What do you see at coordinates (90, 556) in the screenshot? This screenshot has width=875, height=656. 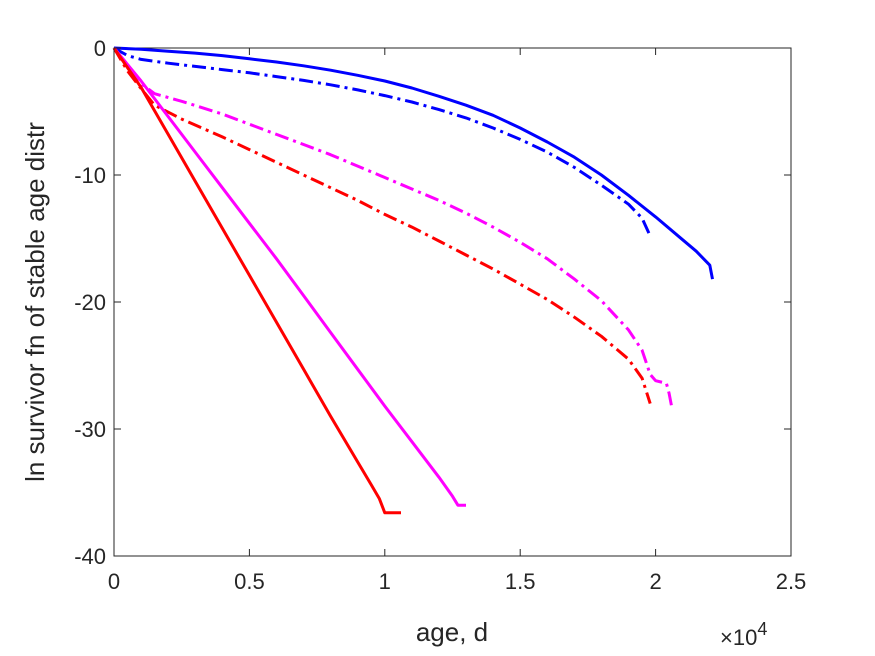 I see `y-tick-label: -40` at bounding box center [90, 556].